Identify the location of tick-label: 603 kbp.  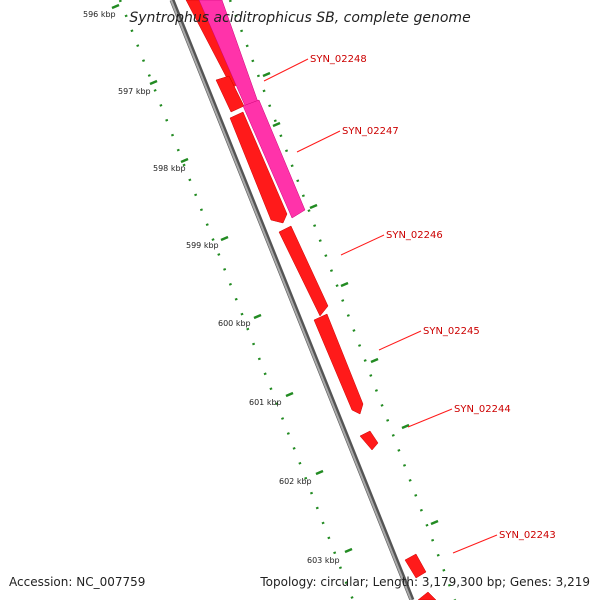
(323, 560).